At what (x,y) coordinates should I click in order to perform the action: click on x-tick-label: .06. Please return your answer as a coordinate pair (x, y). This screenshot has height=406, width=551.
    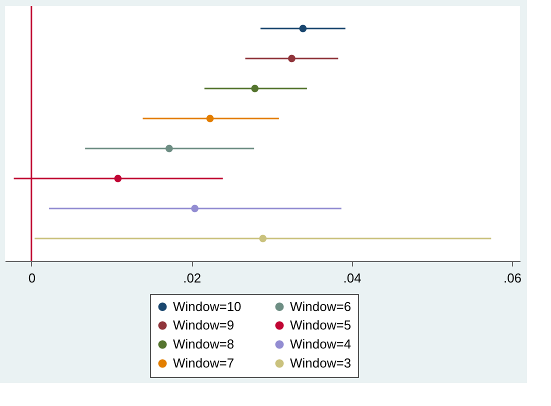
    Looking at the image, I should click on (512, 278).